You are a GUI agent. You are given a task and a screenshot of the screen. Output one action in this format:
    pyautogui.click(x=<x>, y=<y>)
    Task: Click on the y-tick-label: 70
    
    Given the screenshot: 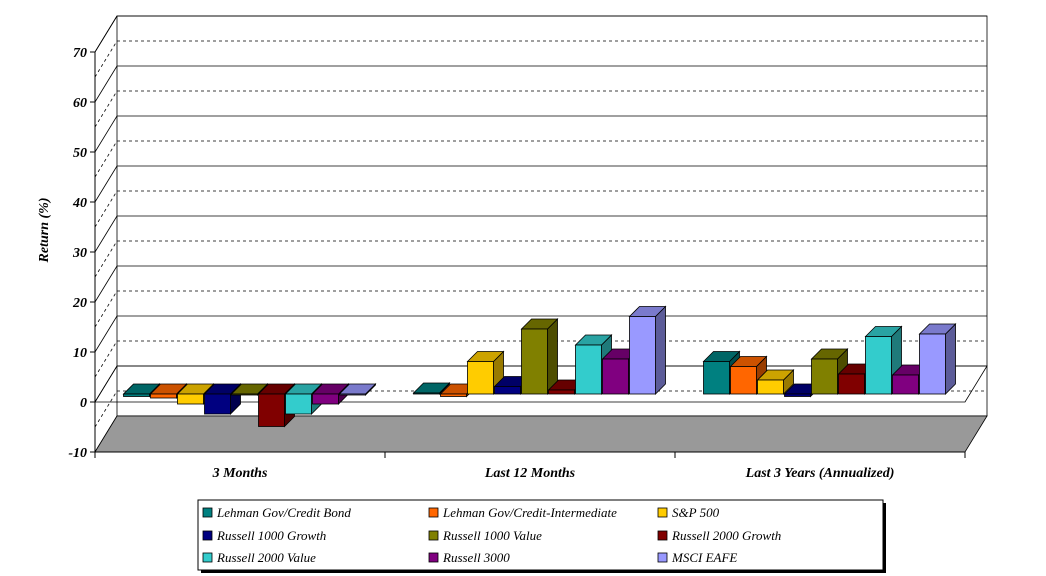 What is the action you would take?
    pyautogui.click(x=80, y=53)
    